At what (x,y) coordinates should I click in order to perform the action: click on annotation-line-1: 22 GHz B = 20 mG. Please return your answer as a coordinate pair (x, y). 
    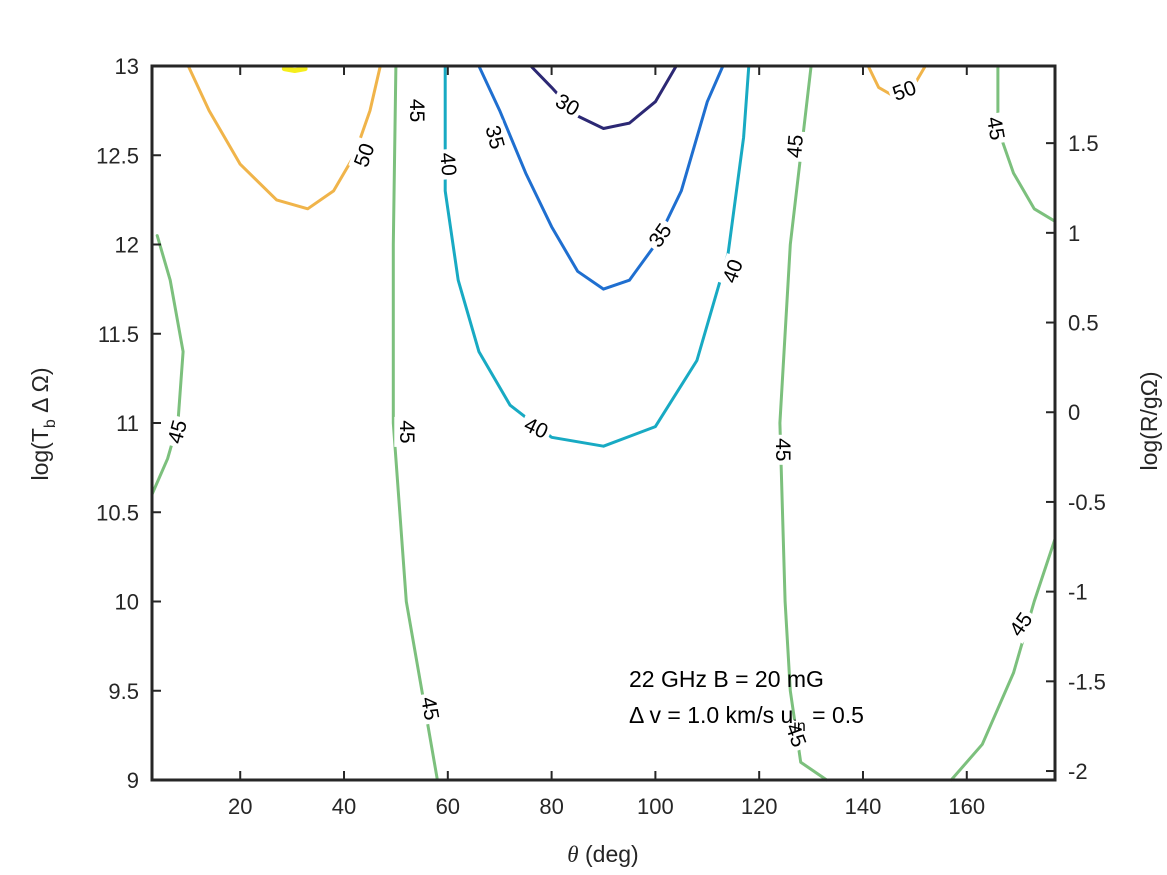
    Looking at the image, I should click on (726, 679).